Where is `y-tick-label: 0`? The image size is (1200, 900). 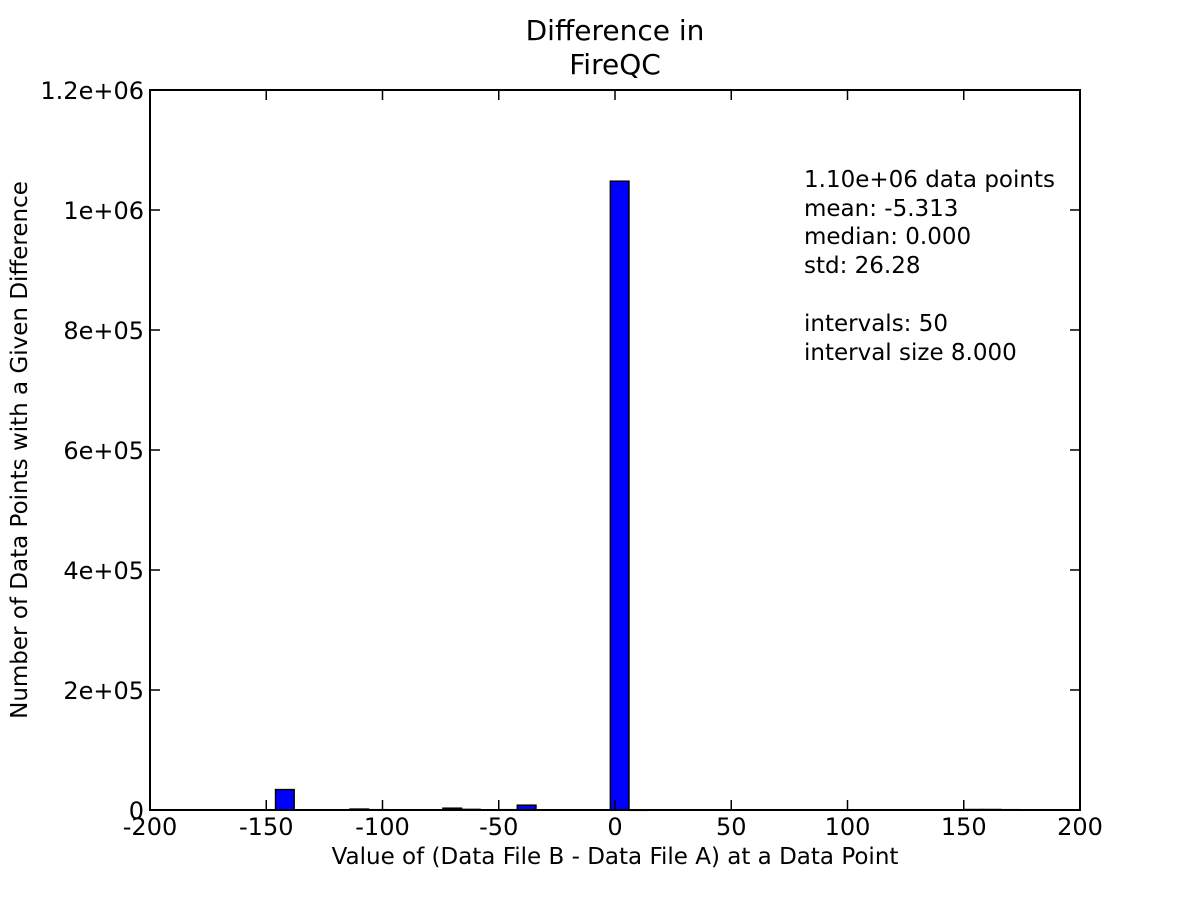
y-tick-label: 0 is located at coordinates (136, 811).